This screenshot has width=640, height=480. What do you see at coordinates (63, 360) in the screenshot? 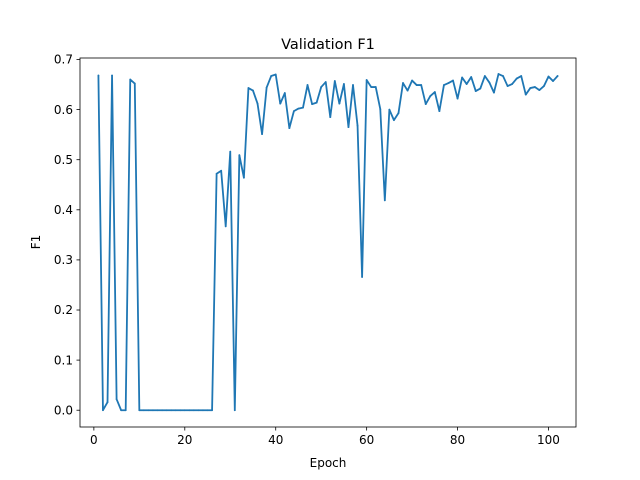
I see `y-tick-label: 0.1` at bounding box center [63, 360].